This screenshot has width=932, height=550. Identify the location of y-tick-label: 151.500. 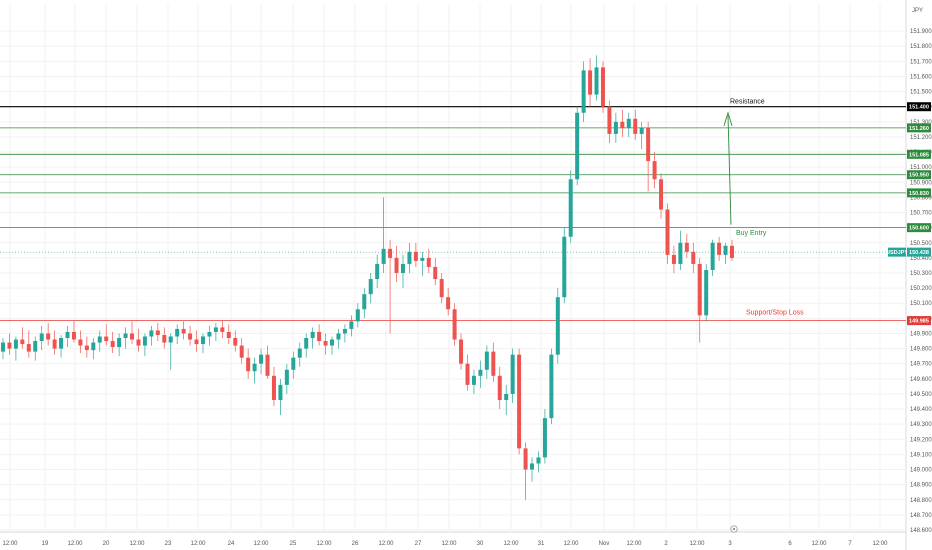
(921, 93).